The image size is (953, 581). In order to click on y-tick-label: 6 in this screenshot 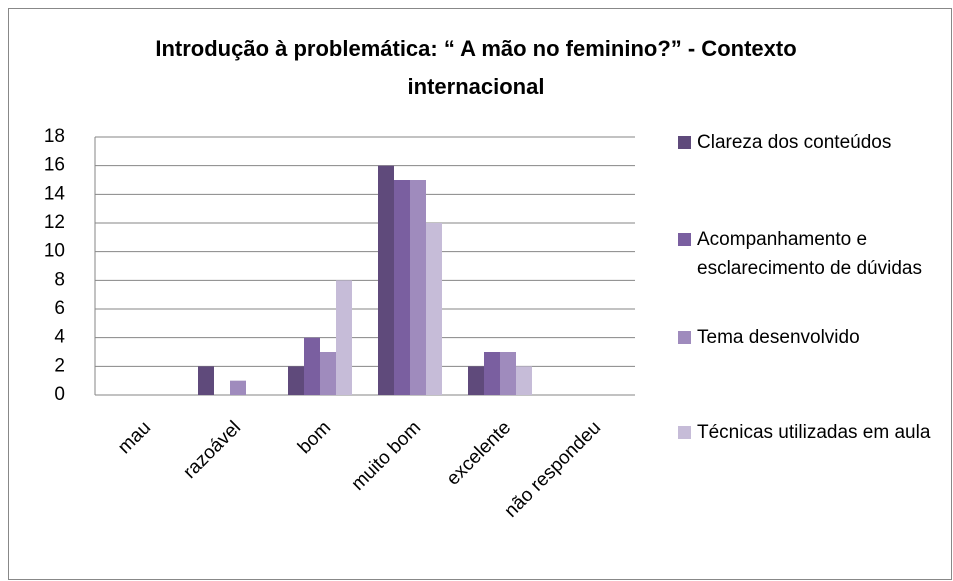, I will do `click(59, 308)`.